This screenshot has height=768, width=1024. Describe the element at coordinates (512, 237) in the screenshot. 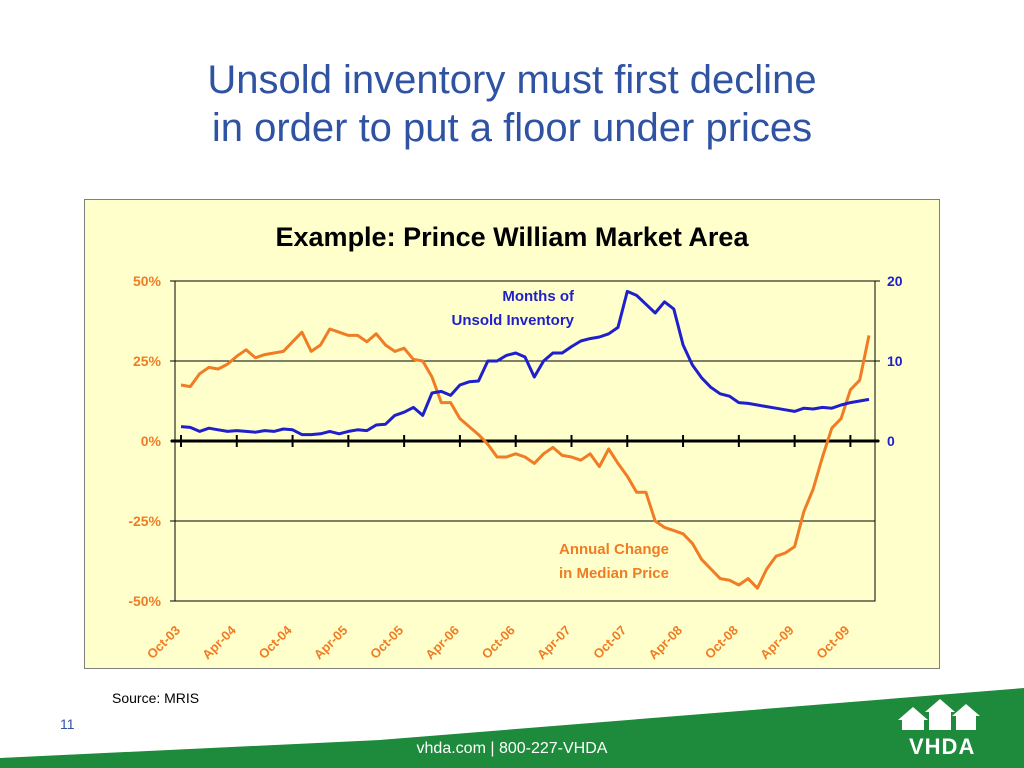

I see `chart-title: Example: Prince William Market Area` at that location.